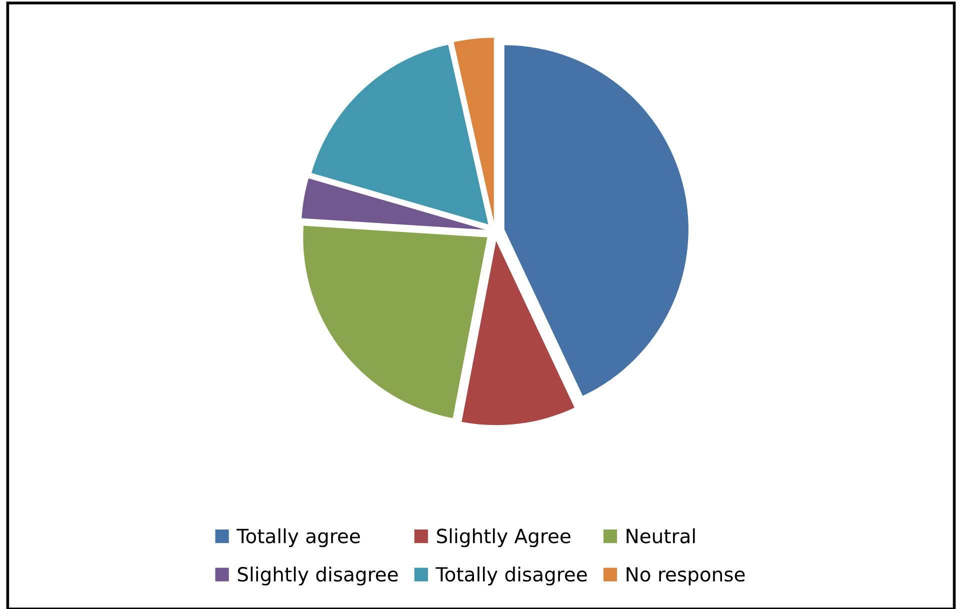 The height and width of the screenshot is (609, 961). I want to click on legend-label: Slightly disagree, so click(318, 576).